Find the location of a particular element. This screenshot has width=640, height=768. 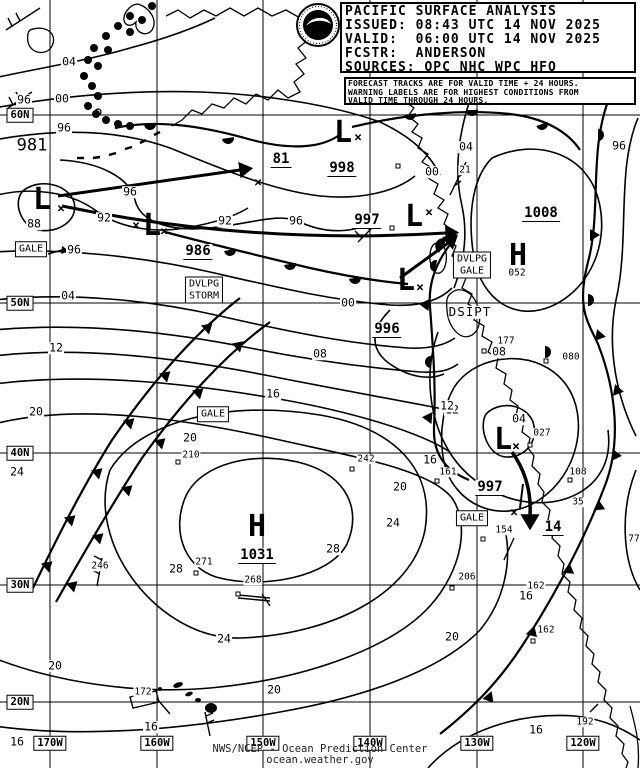

station-label: 210 is located at coordinates (191, 455).